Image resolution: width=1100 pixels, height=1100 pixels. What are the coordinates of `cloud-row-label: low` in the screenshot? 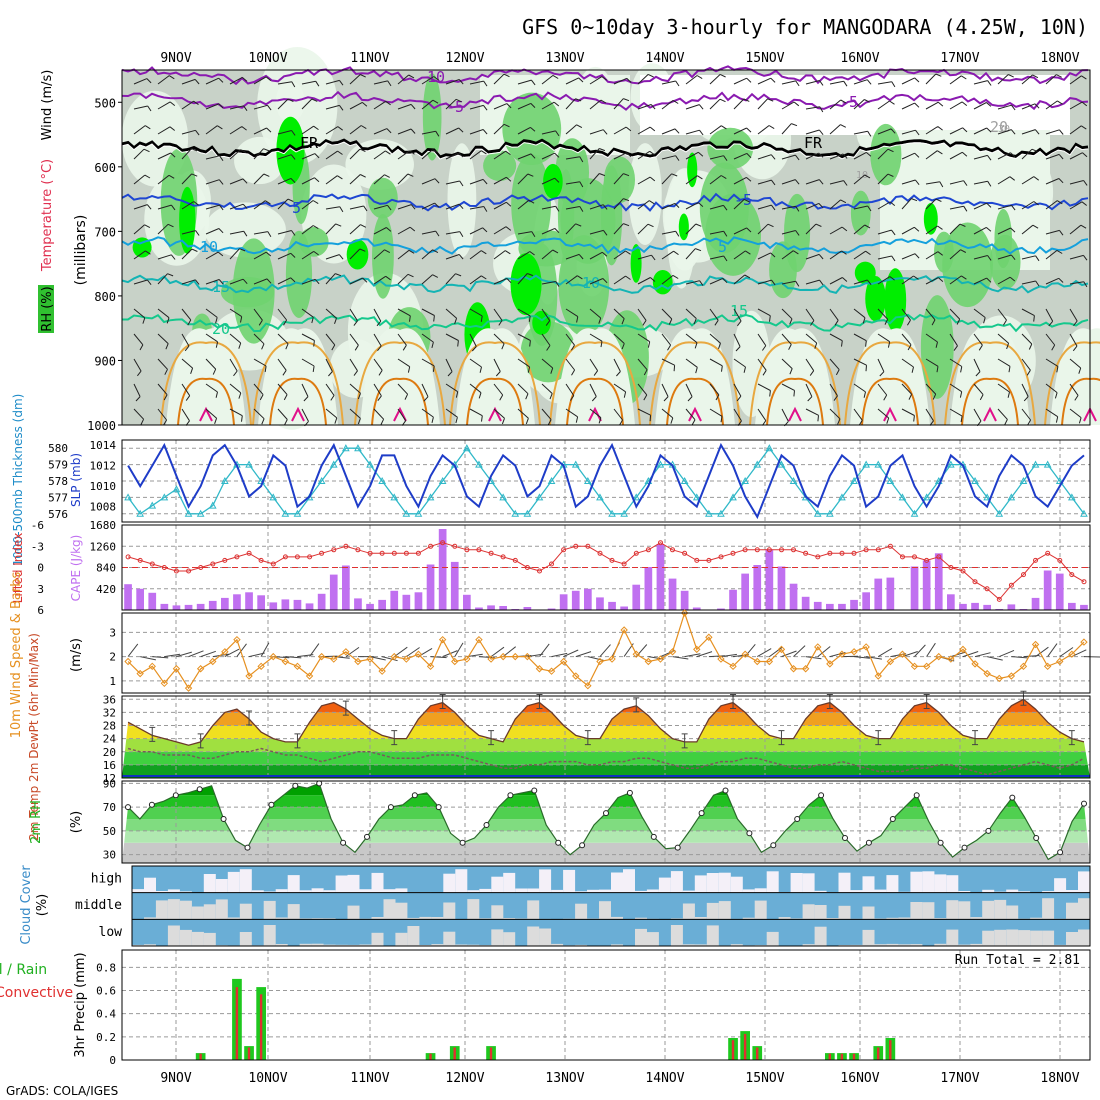 It's located at (111, 932).